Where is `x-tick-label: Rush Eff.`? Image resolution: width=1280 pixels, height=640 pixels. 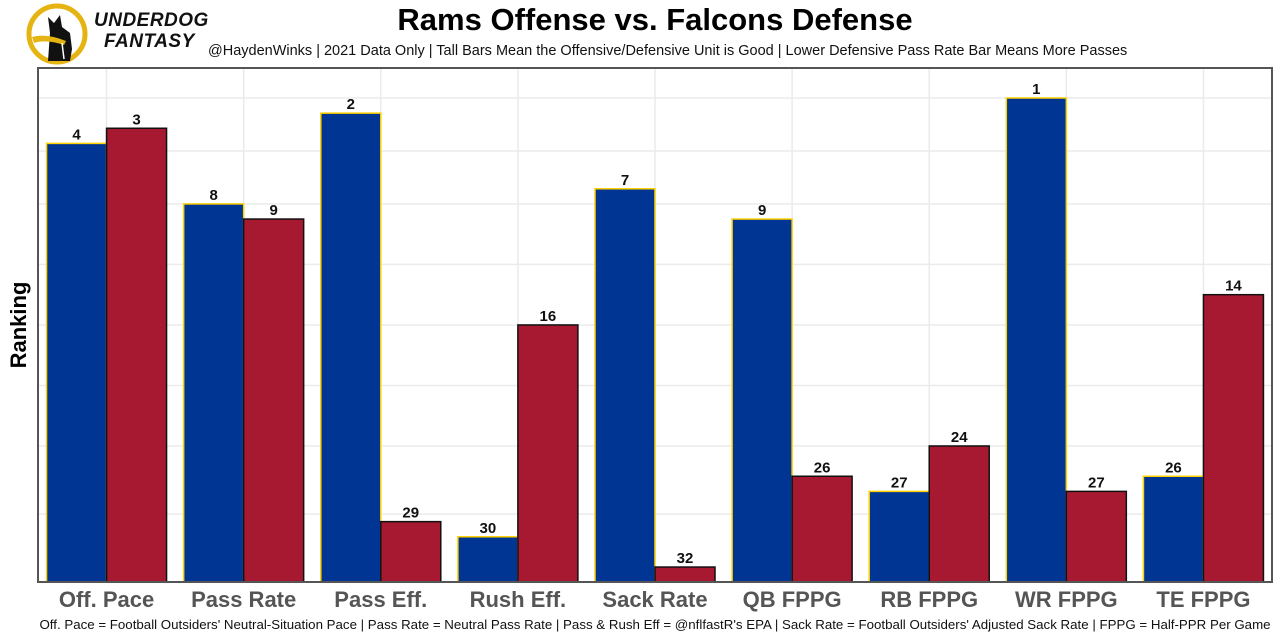 x-tick-label: Rush Eff. is located at coordinates (518, 599).